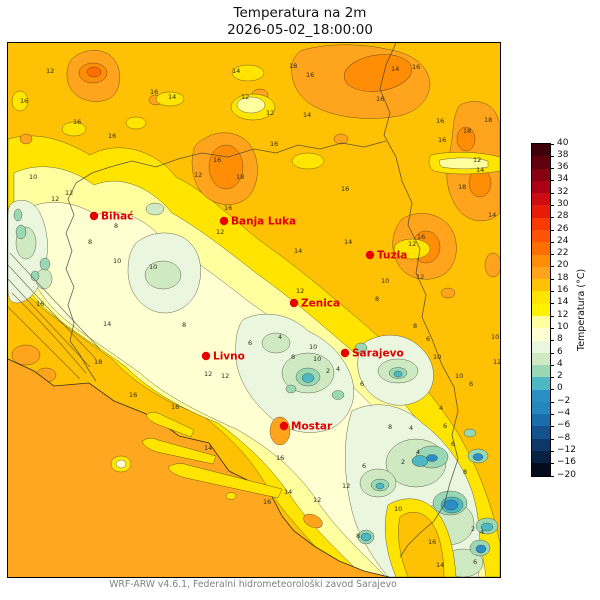 Image resolution: width=600 pixels, height=600 pixels. What do you see at coordinates (224, 221) in the screenshot?
I see `city-dot-banja-luka` at bounding box center [224, 221].